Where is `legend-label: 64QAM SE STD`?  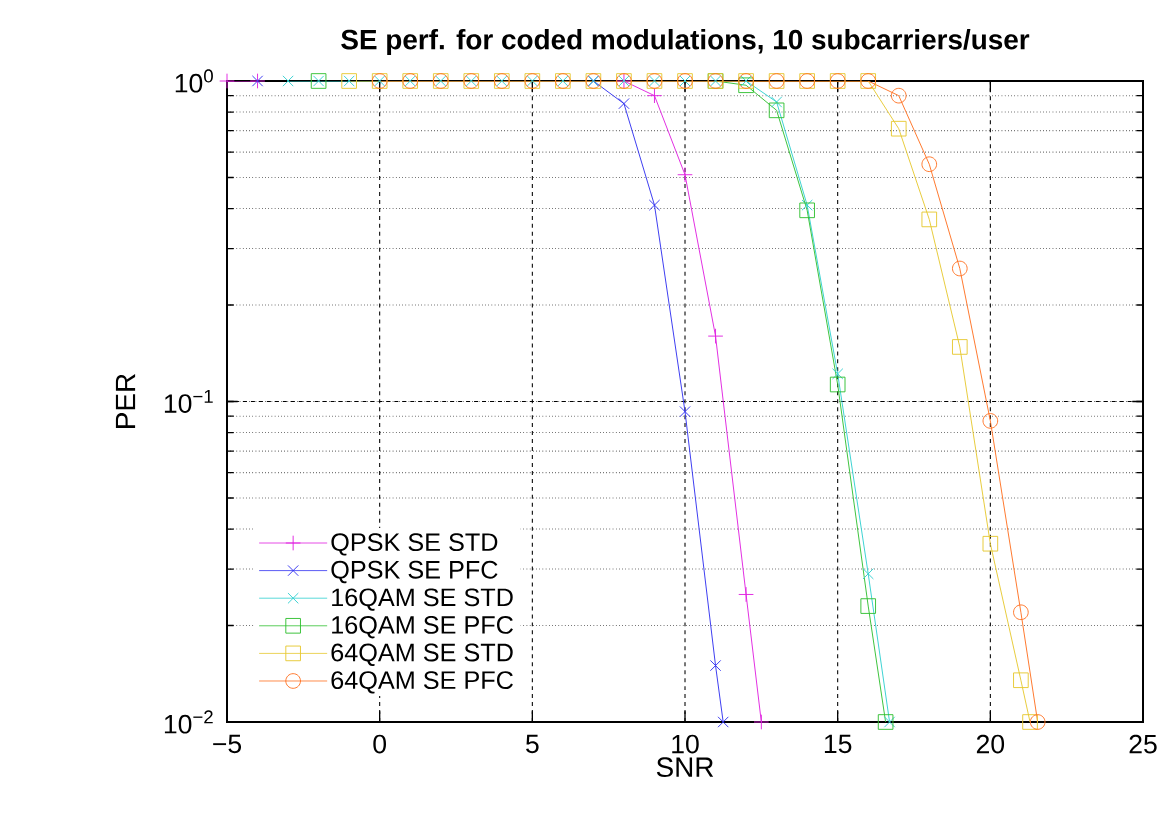
legend-label: 64QAM SE STD is located at coordinates (422, 654).